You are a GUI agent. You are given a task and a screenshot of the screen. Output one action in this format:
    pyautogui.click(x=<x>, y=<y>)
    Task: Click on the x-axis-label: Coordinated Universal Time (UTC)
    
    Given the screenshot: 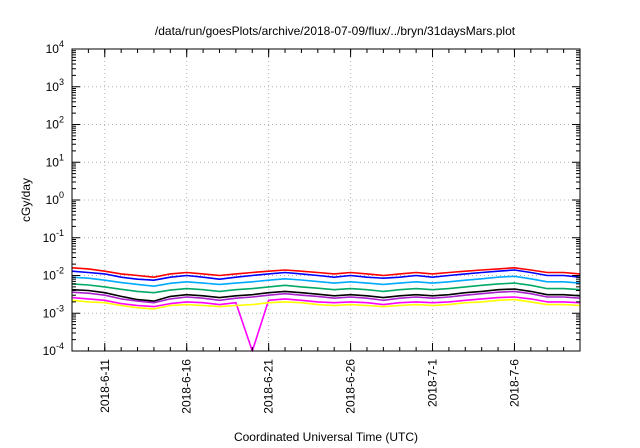 What is the action you would take?
    pyautogui.click(x=326, y=437)
    